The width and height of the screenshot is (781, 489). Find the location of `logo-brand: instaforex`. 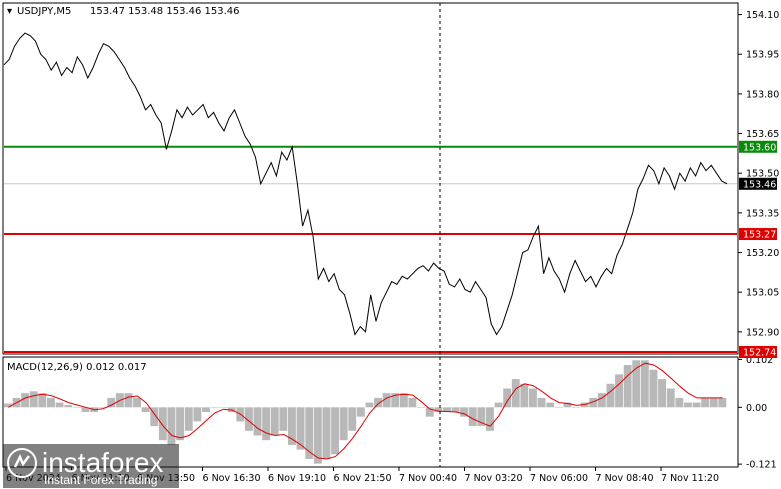

logo-brand: instaforex is located at coordinates (102, 462).